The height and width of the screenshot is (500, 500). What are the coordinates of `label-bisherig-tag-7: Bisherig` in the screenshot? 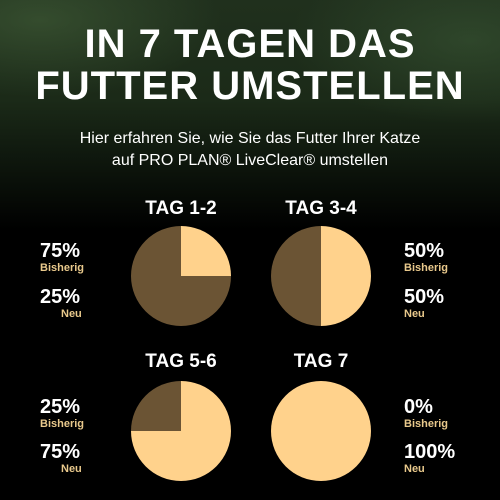 It's located at (426, 424).